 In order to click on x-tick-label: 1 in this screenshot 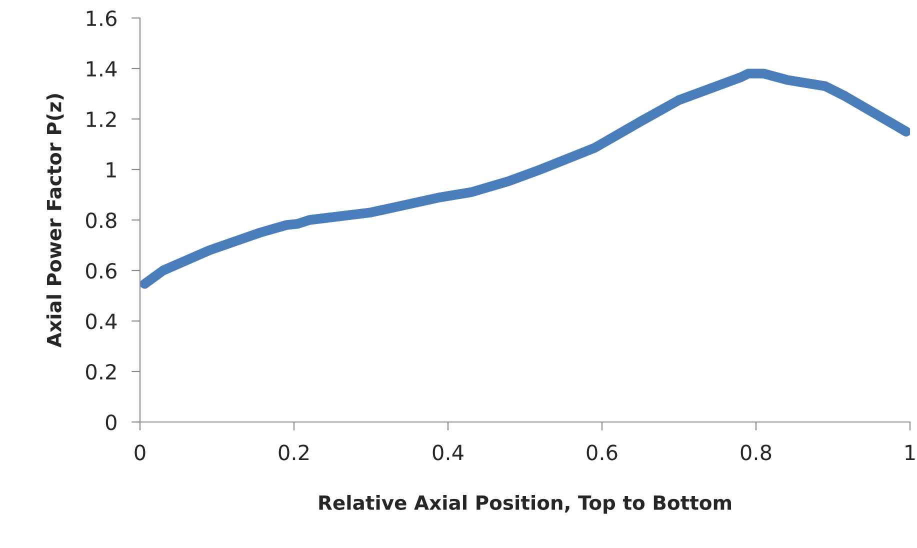, I will do `click(910, 452)`.